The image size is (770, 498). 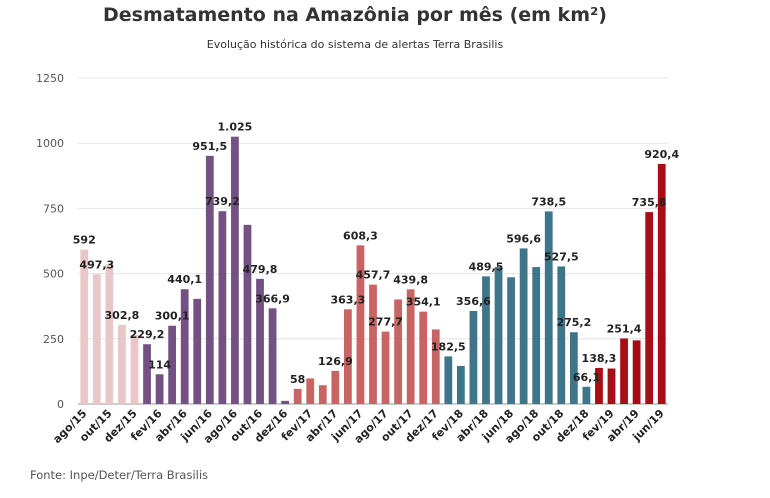 I want to click on y-tick-label: 1000, so click(x=50, y=143).